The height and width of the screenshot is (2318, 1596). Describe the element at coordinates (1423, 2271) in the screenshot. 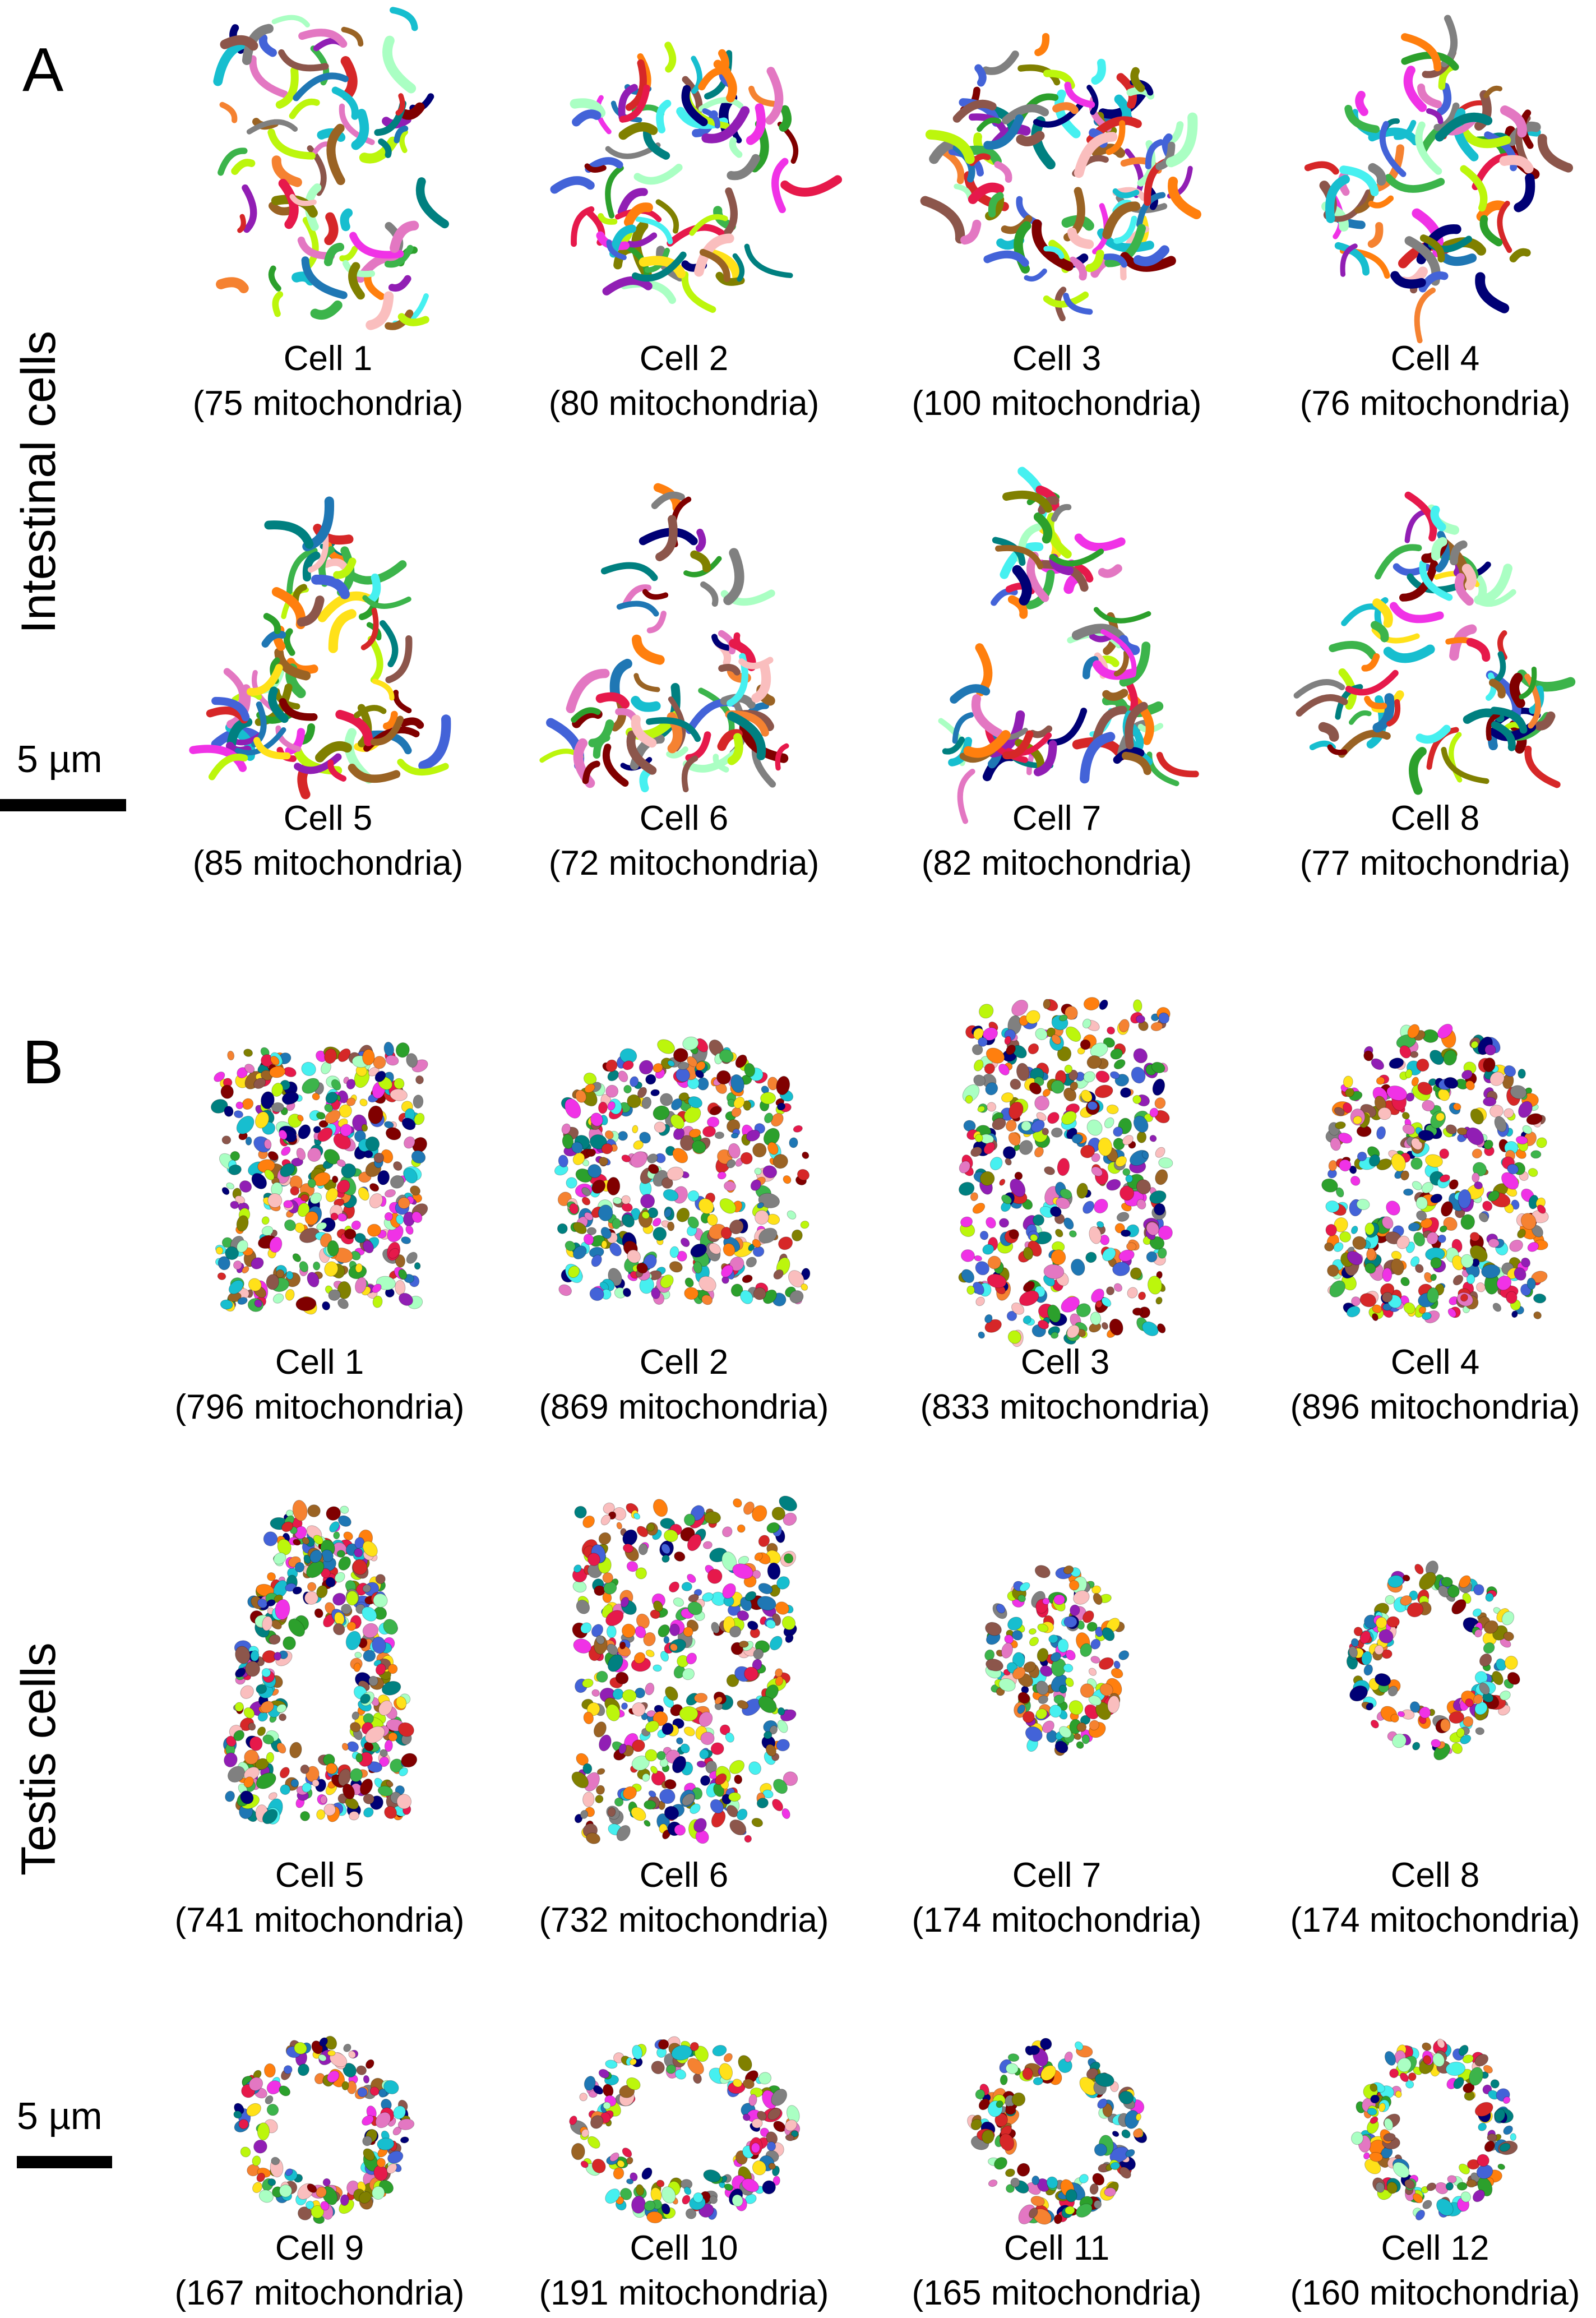

I see `panel-b-caption-12: Cell 12 (160 mitochondria)` at that location.